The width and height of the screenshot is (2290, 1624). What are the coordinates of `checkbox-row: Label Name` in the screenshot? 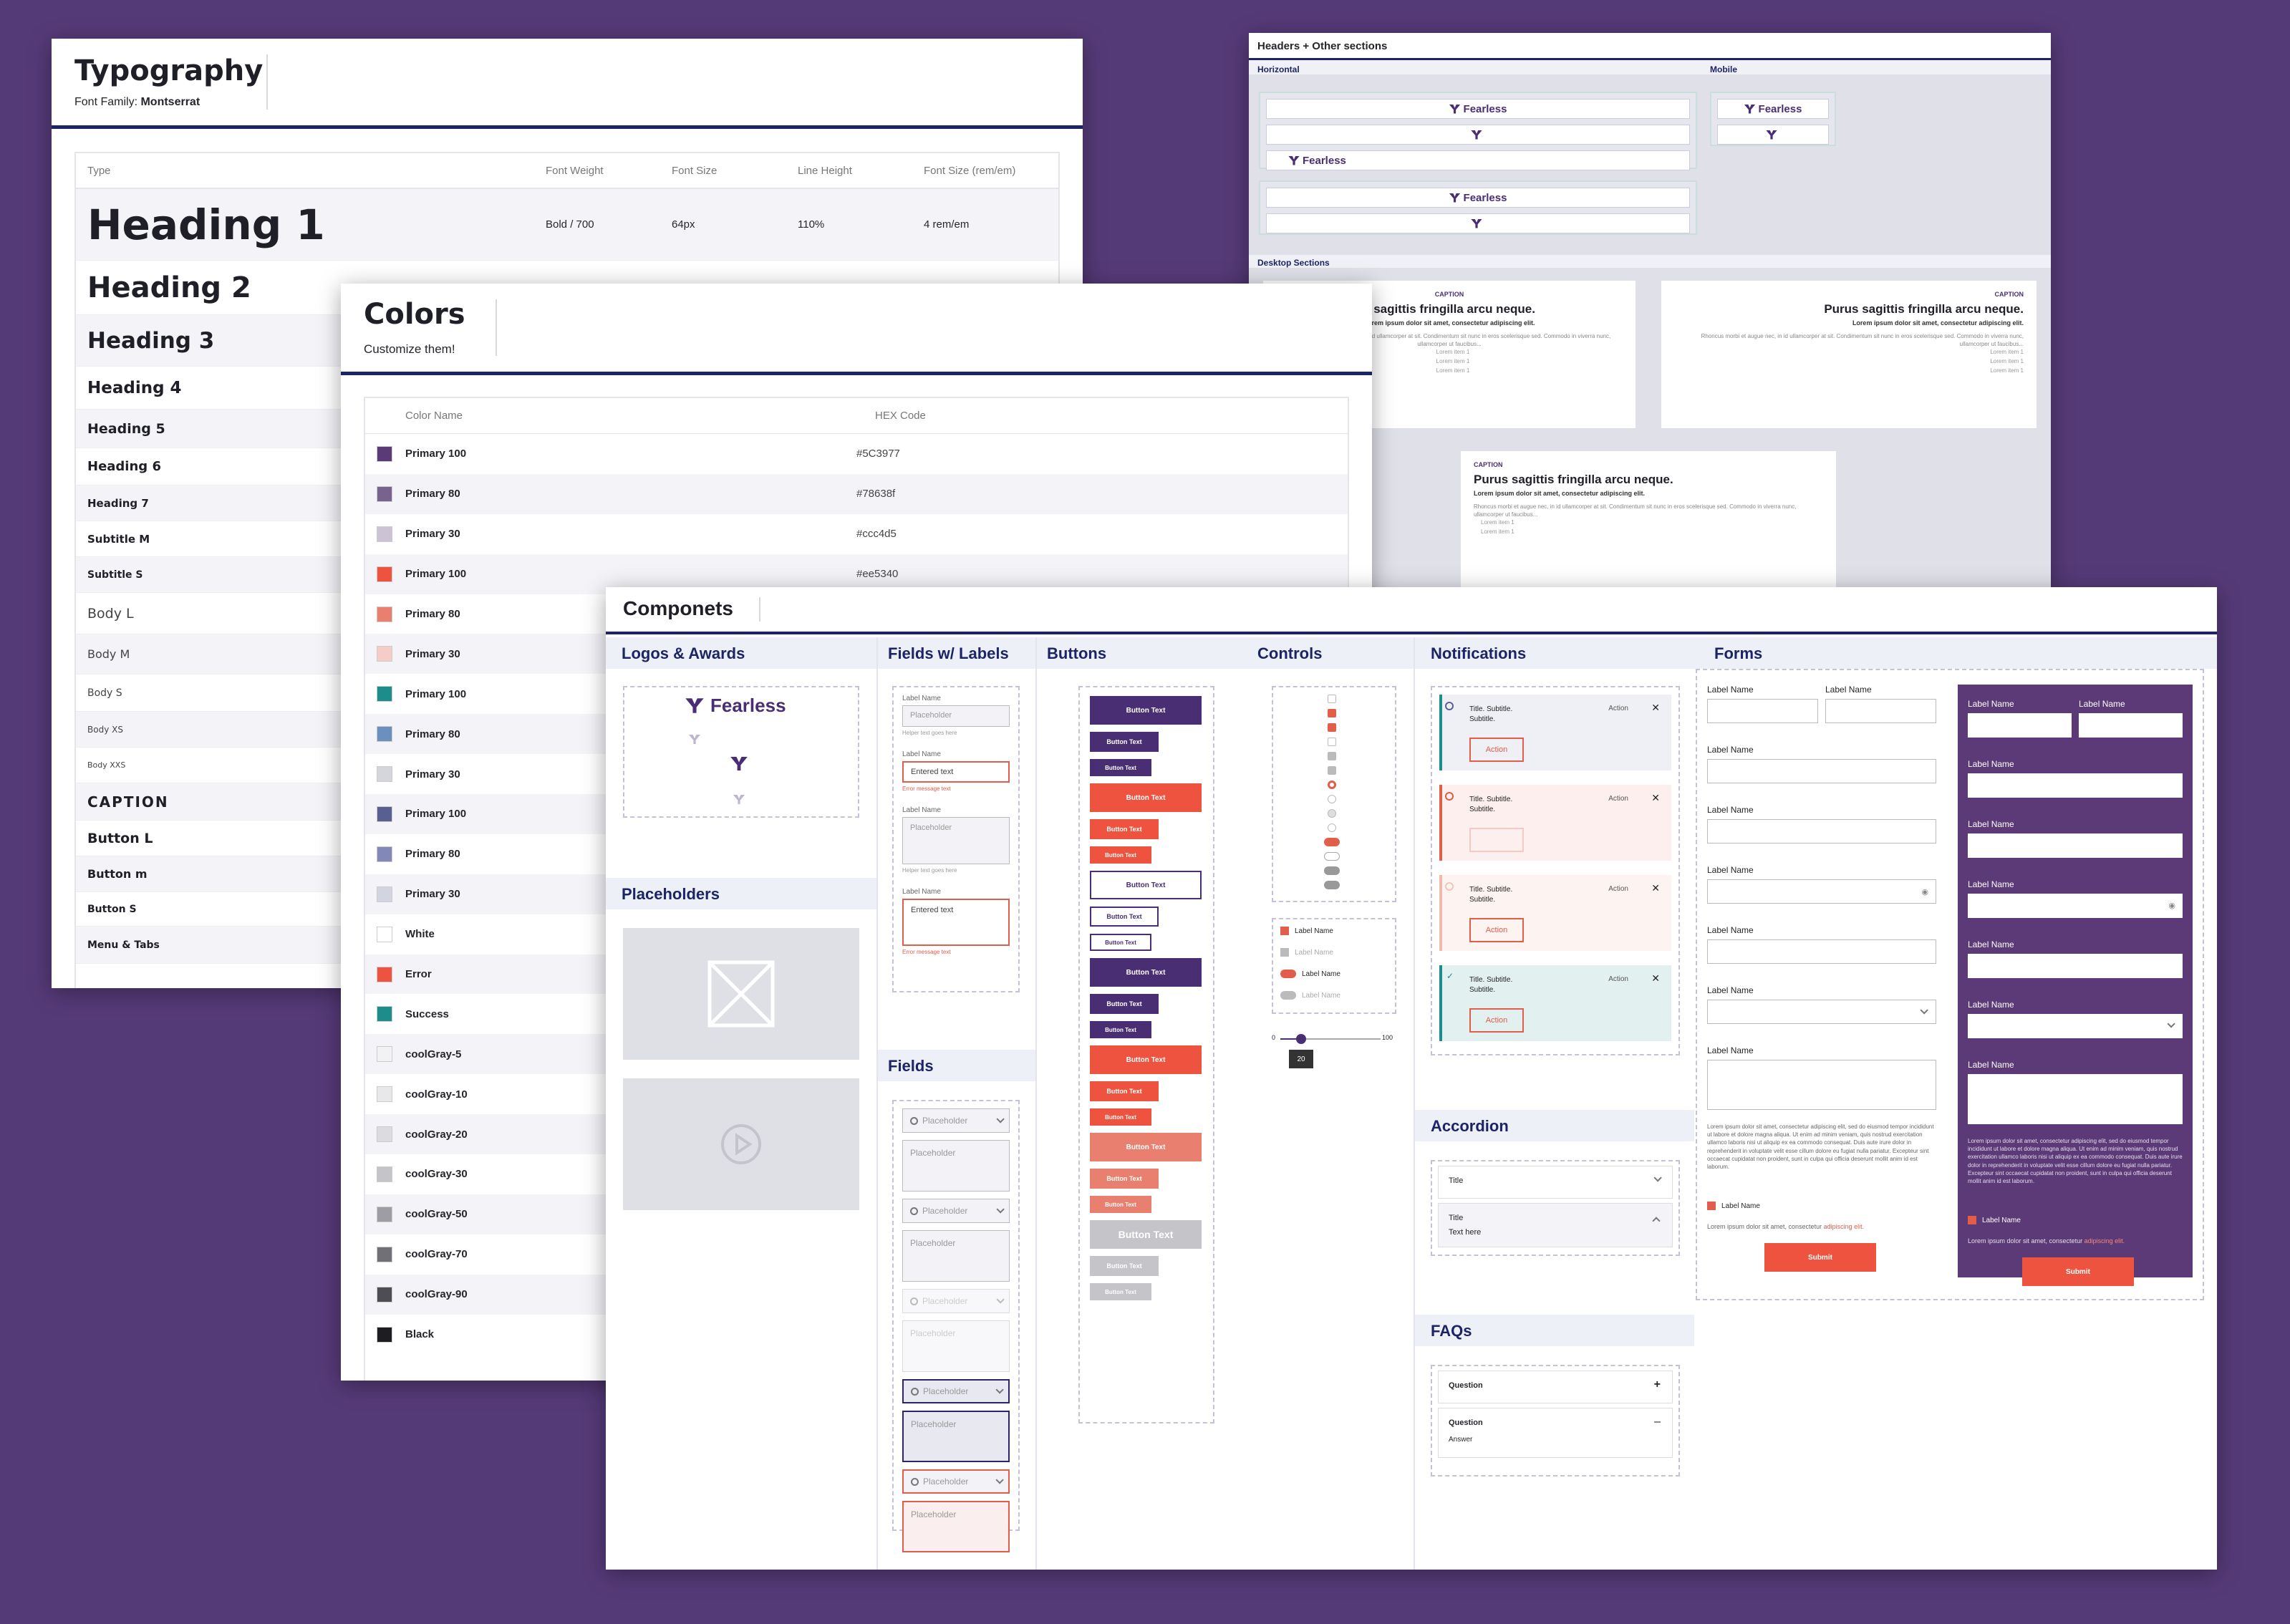 It's located at (1334, 931).